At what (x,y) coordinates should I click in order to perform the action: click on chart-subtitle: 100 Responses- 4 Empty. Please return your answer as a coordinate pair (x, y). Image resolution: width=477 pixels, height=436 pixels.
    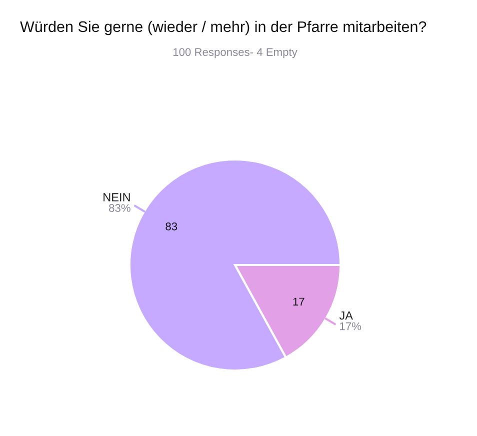
    Looking at the image, I should click on (235, 53).